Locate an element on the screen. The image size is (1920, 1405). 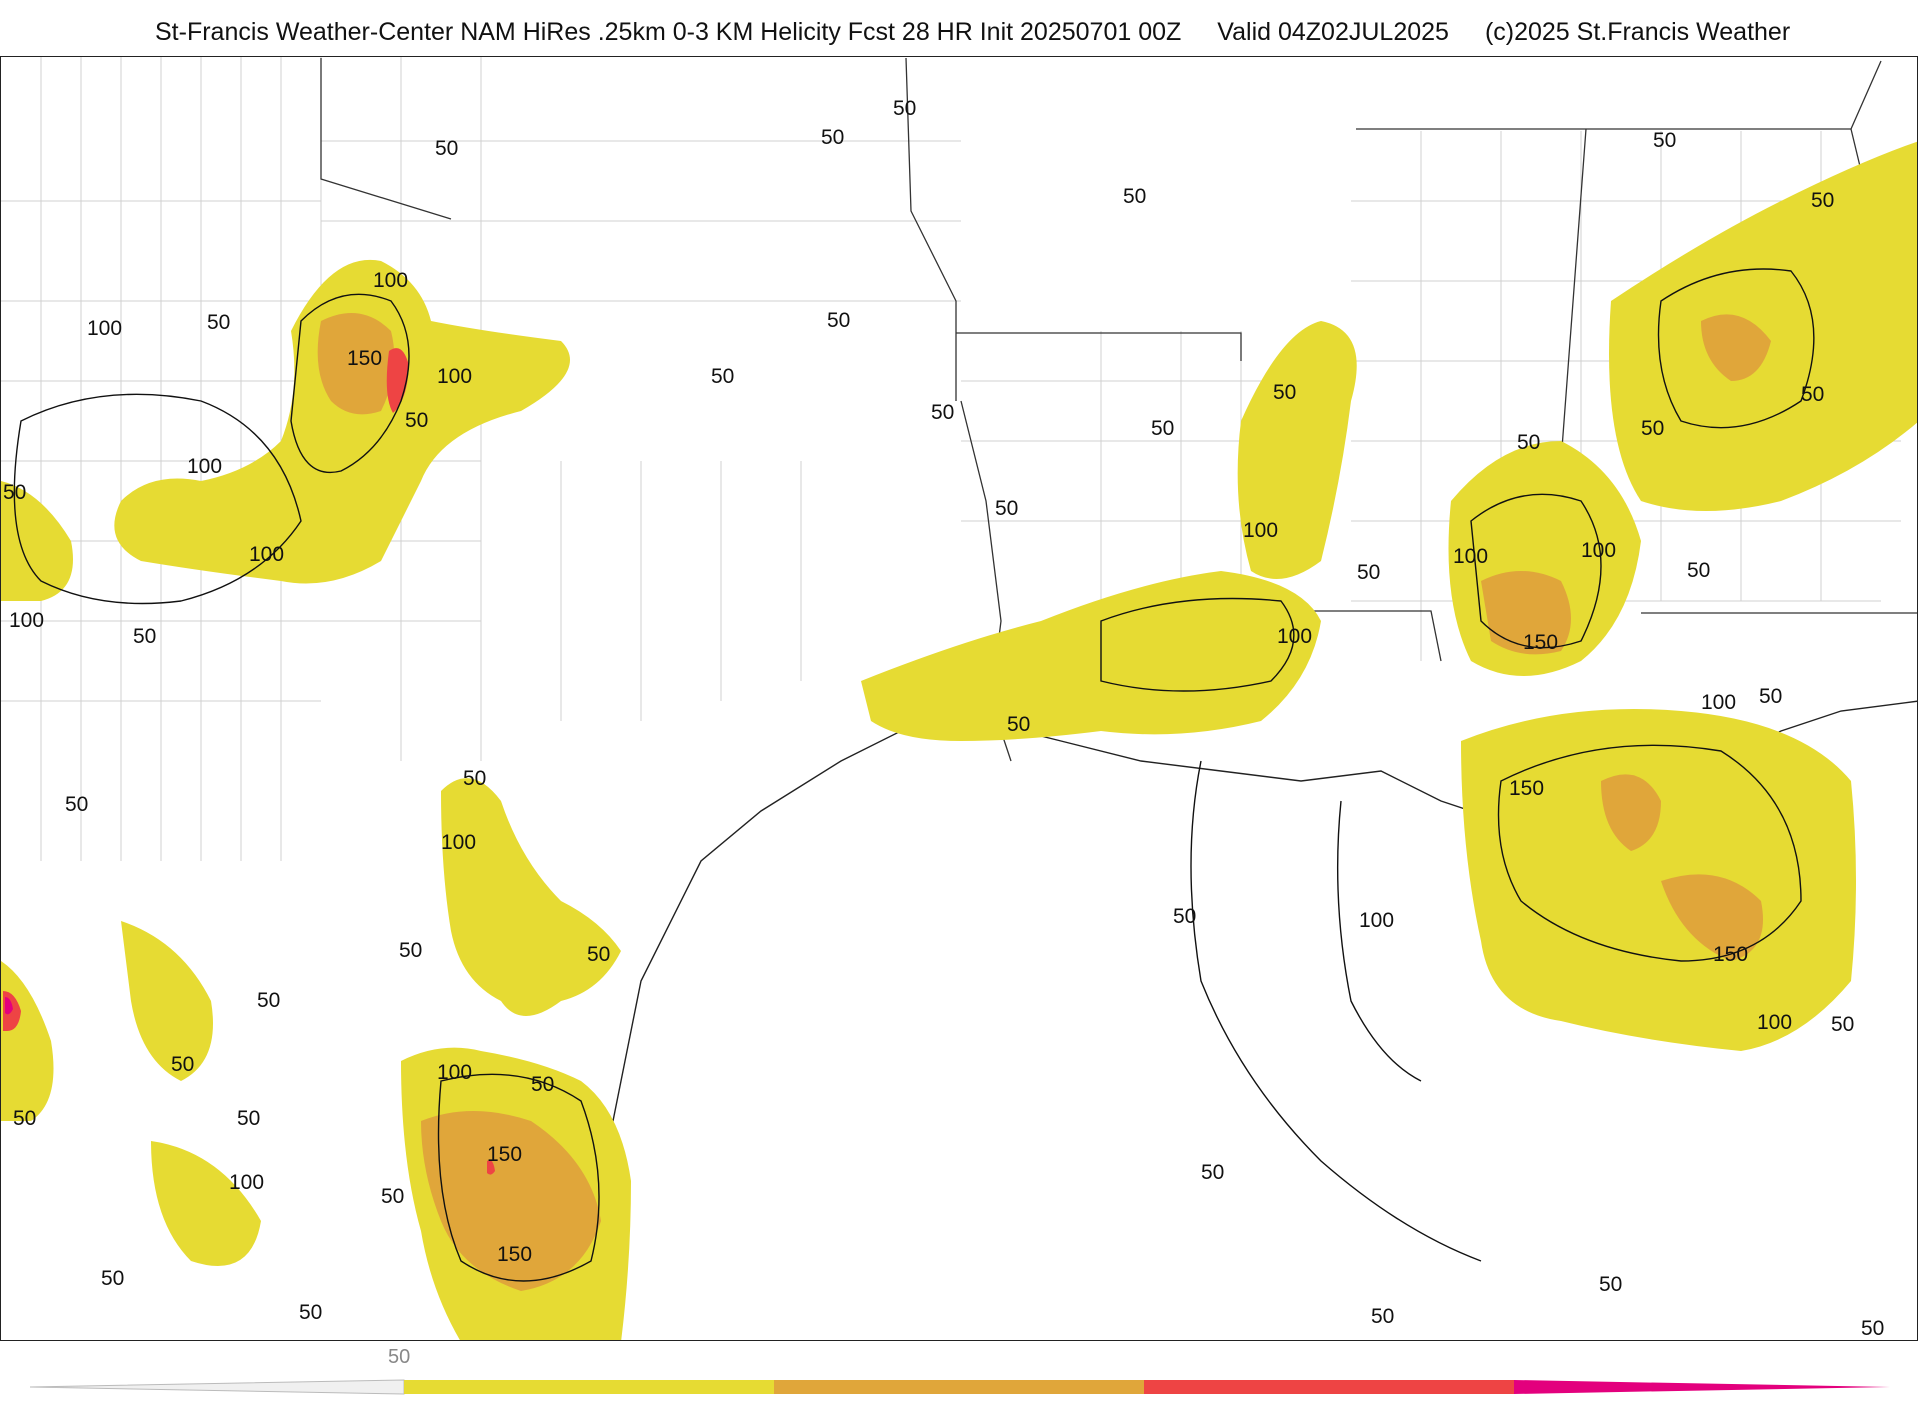
shade-200-mexico is located at coordinates (9, 1006).